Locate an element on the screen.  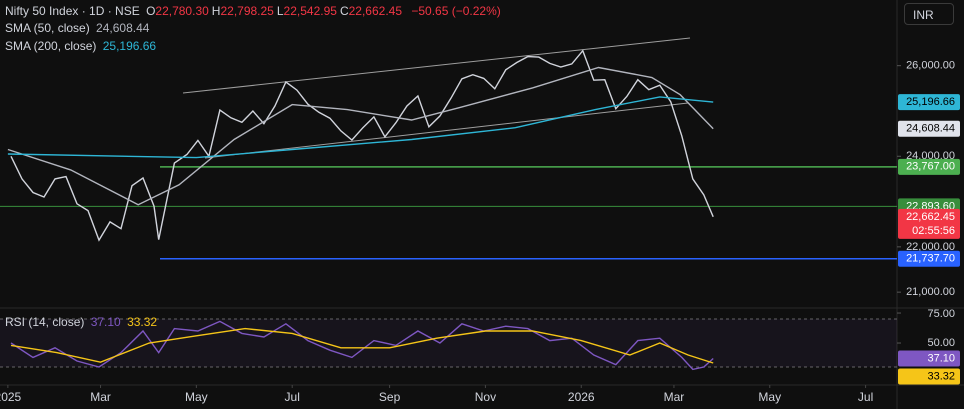
ohlc-key: O is located at coordinates (151, 11).